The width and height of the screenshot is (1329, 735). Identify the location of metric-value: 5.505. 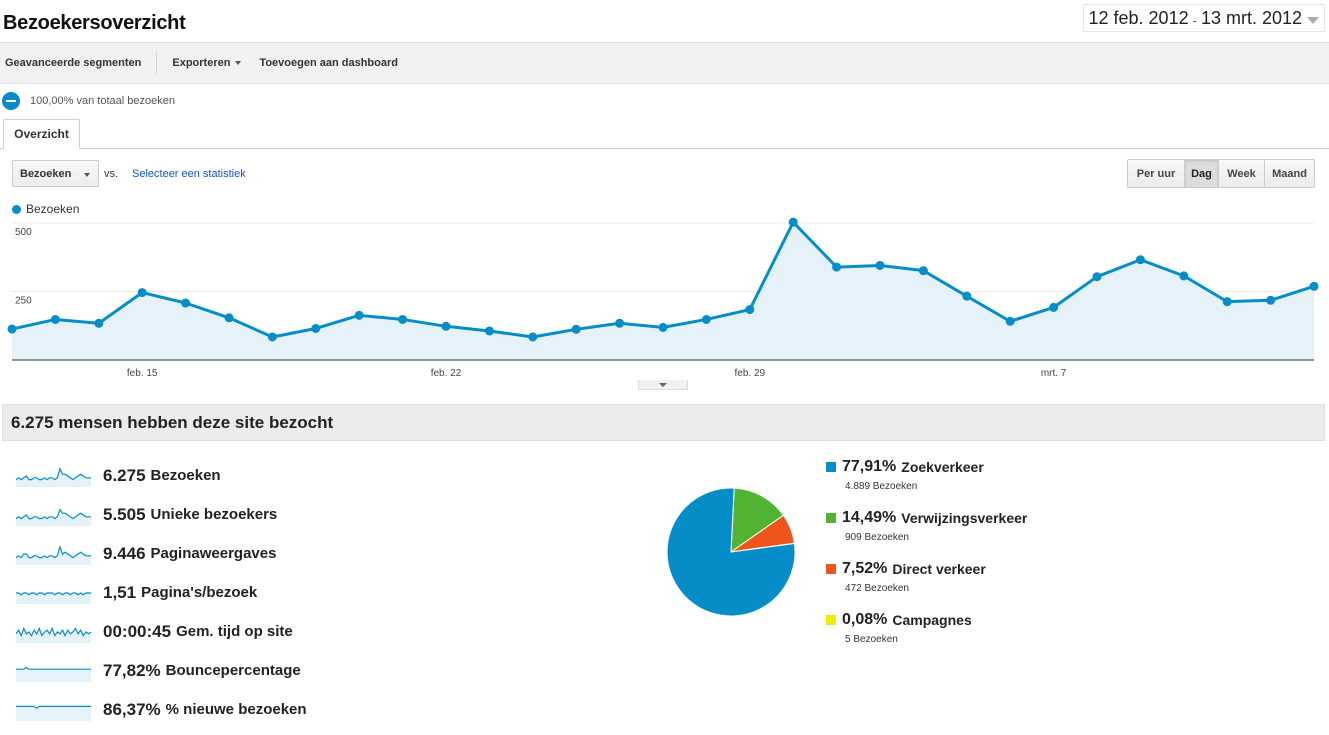
(124, 514).